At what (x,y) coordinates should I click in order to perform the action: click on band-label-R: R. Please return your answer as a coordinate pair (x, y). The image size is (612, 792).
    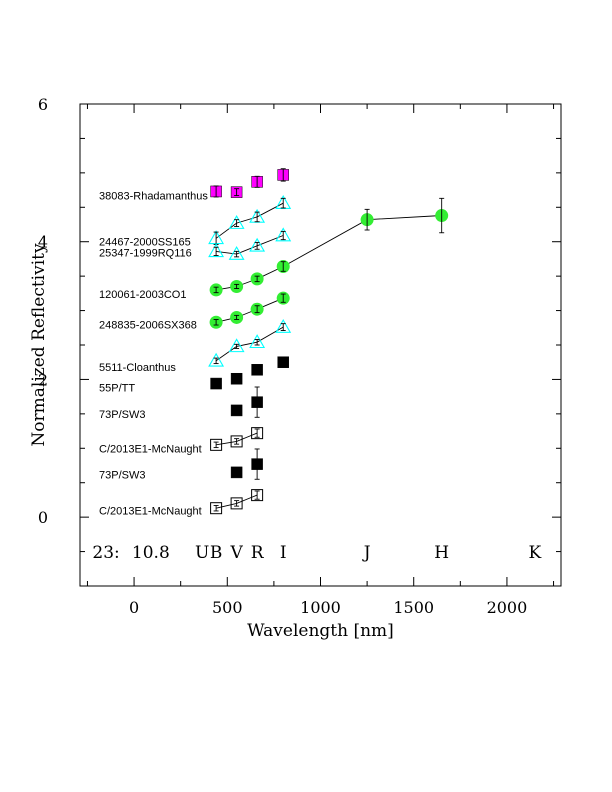
    Looking at the image, I should click on (258, 553).